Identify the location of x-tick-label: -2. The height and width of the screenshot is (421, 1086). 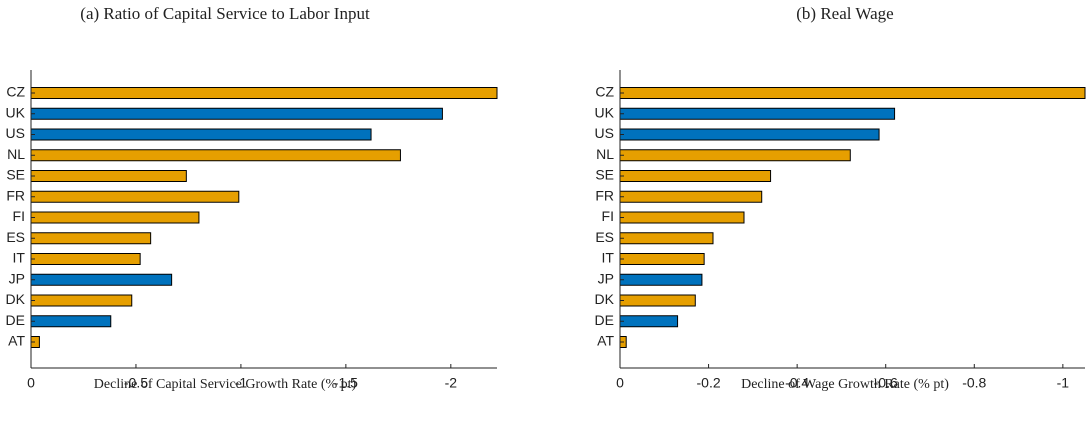
(451, 383).